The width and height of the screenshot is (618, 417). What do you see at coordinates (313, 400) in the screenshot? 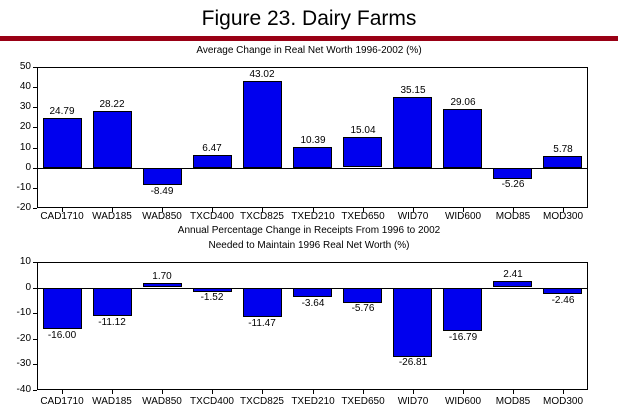
I see `category-label: TXED210` at bounding box center [313, 400].